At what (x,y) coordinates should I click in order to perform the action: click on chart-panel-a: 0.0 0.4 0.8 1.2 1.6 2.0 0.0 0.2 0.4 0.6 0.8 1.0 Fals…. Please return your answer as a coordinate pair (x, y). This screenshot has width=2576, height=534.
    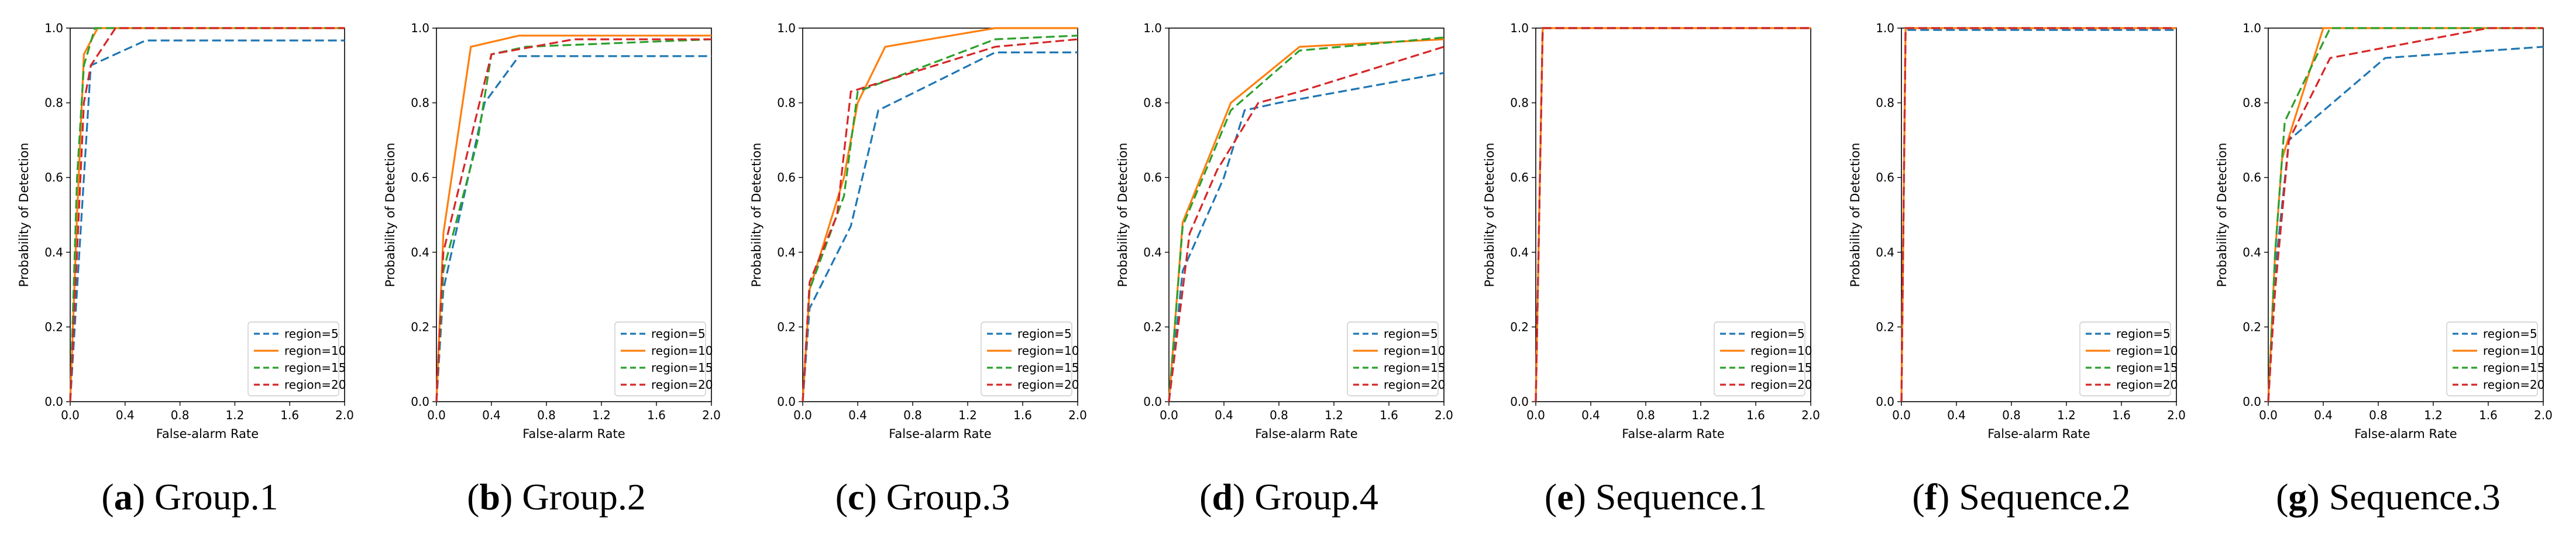
    Looking at the image, I should click on (185, 269).